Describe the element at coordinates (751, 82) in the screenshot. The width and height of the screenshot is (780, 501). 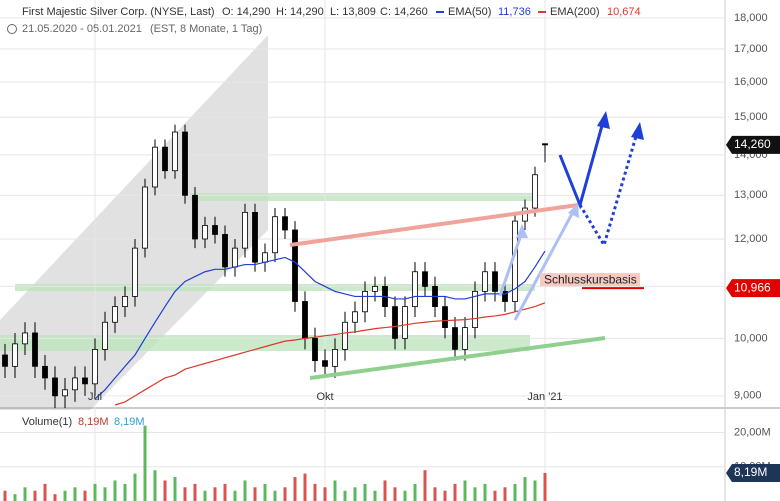
I see `y-tick-label: 16,000` at that location.